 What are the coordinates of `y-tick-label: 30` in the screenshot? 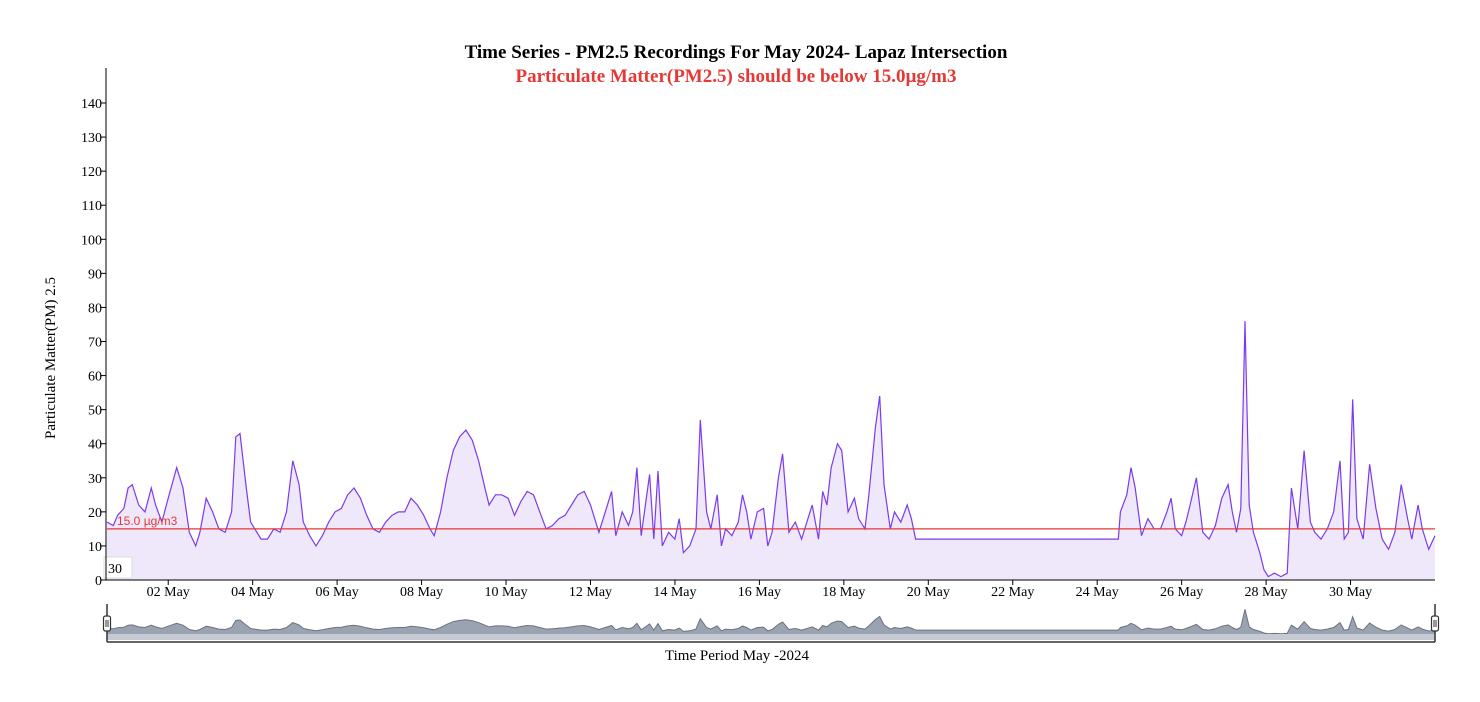 It's located at (95, 479).